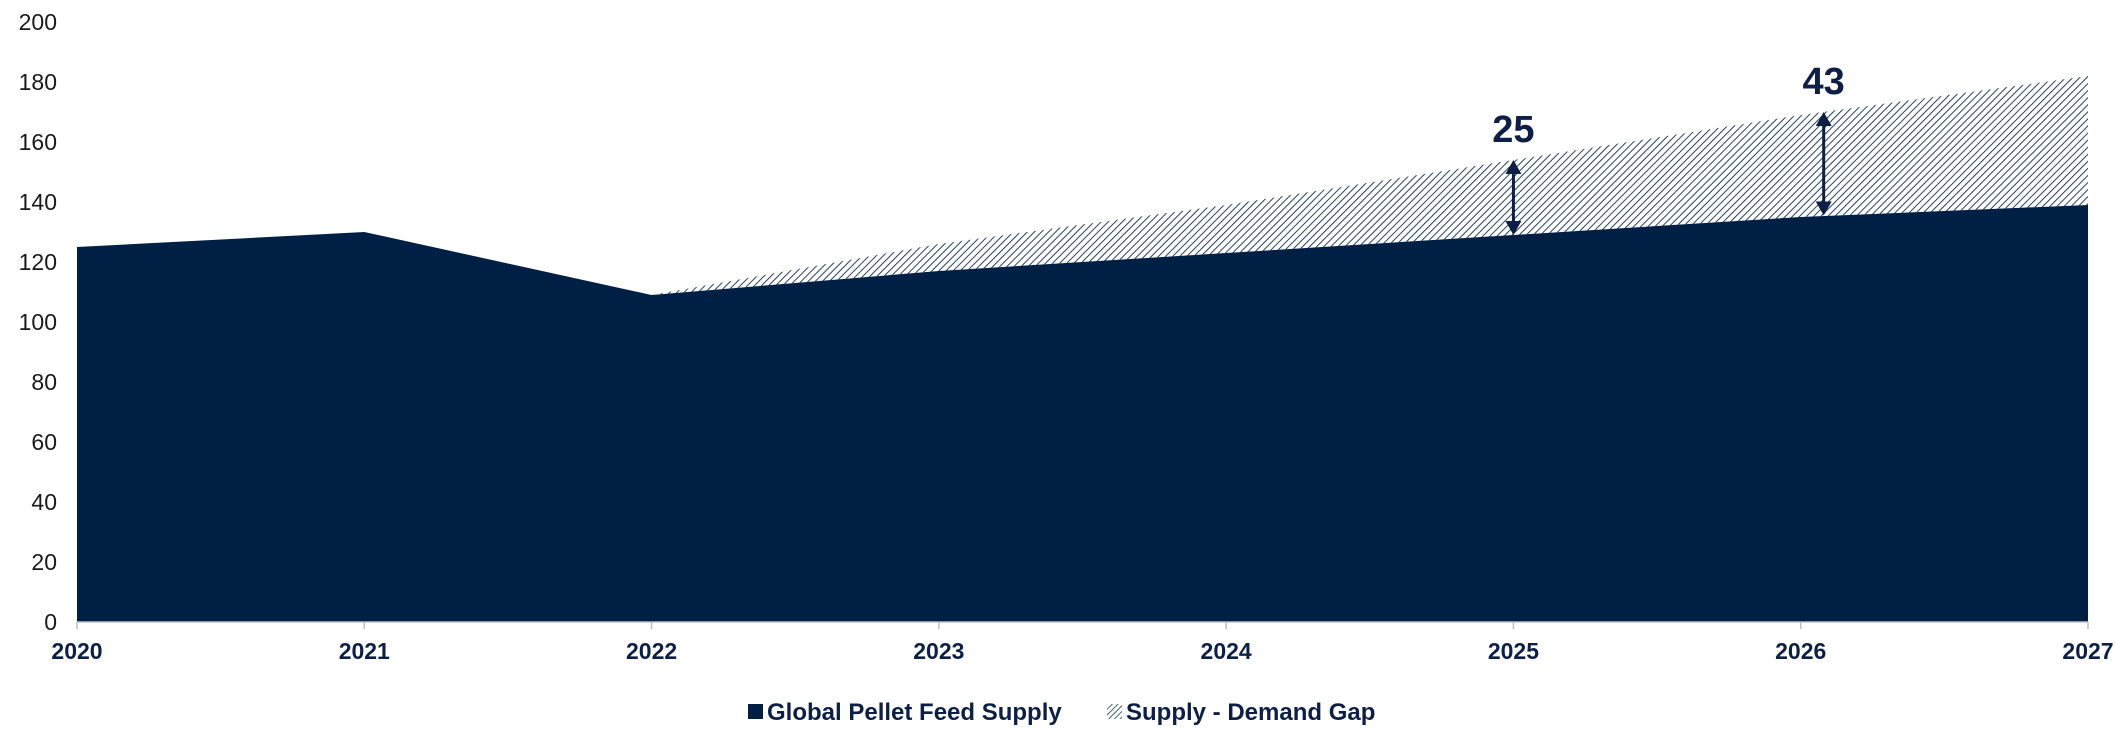 This screenshot has width=2116, height=732. What do you see at coordinates (1226, 651) in the screenshot?
I see `x-tick-label: 2024` at bounding box center [1226, 651].